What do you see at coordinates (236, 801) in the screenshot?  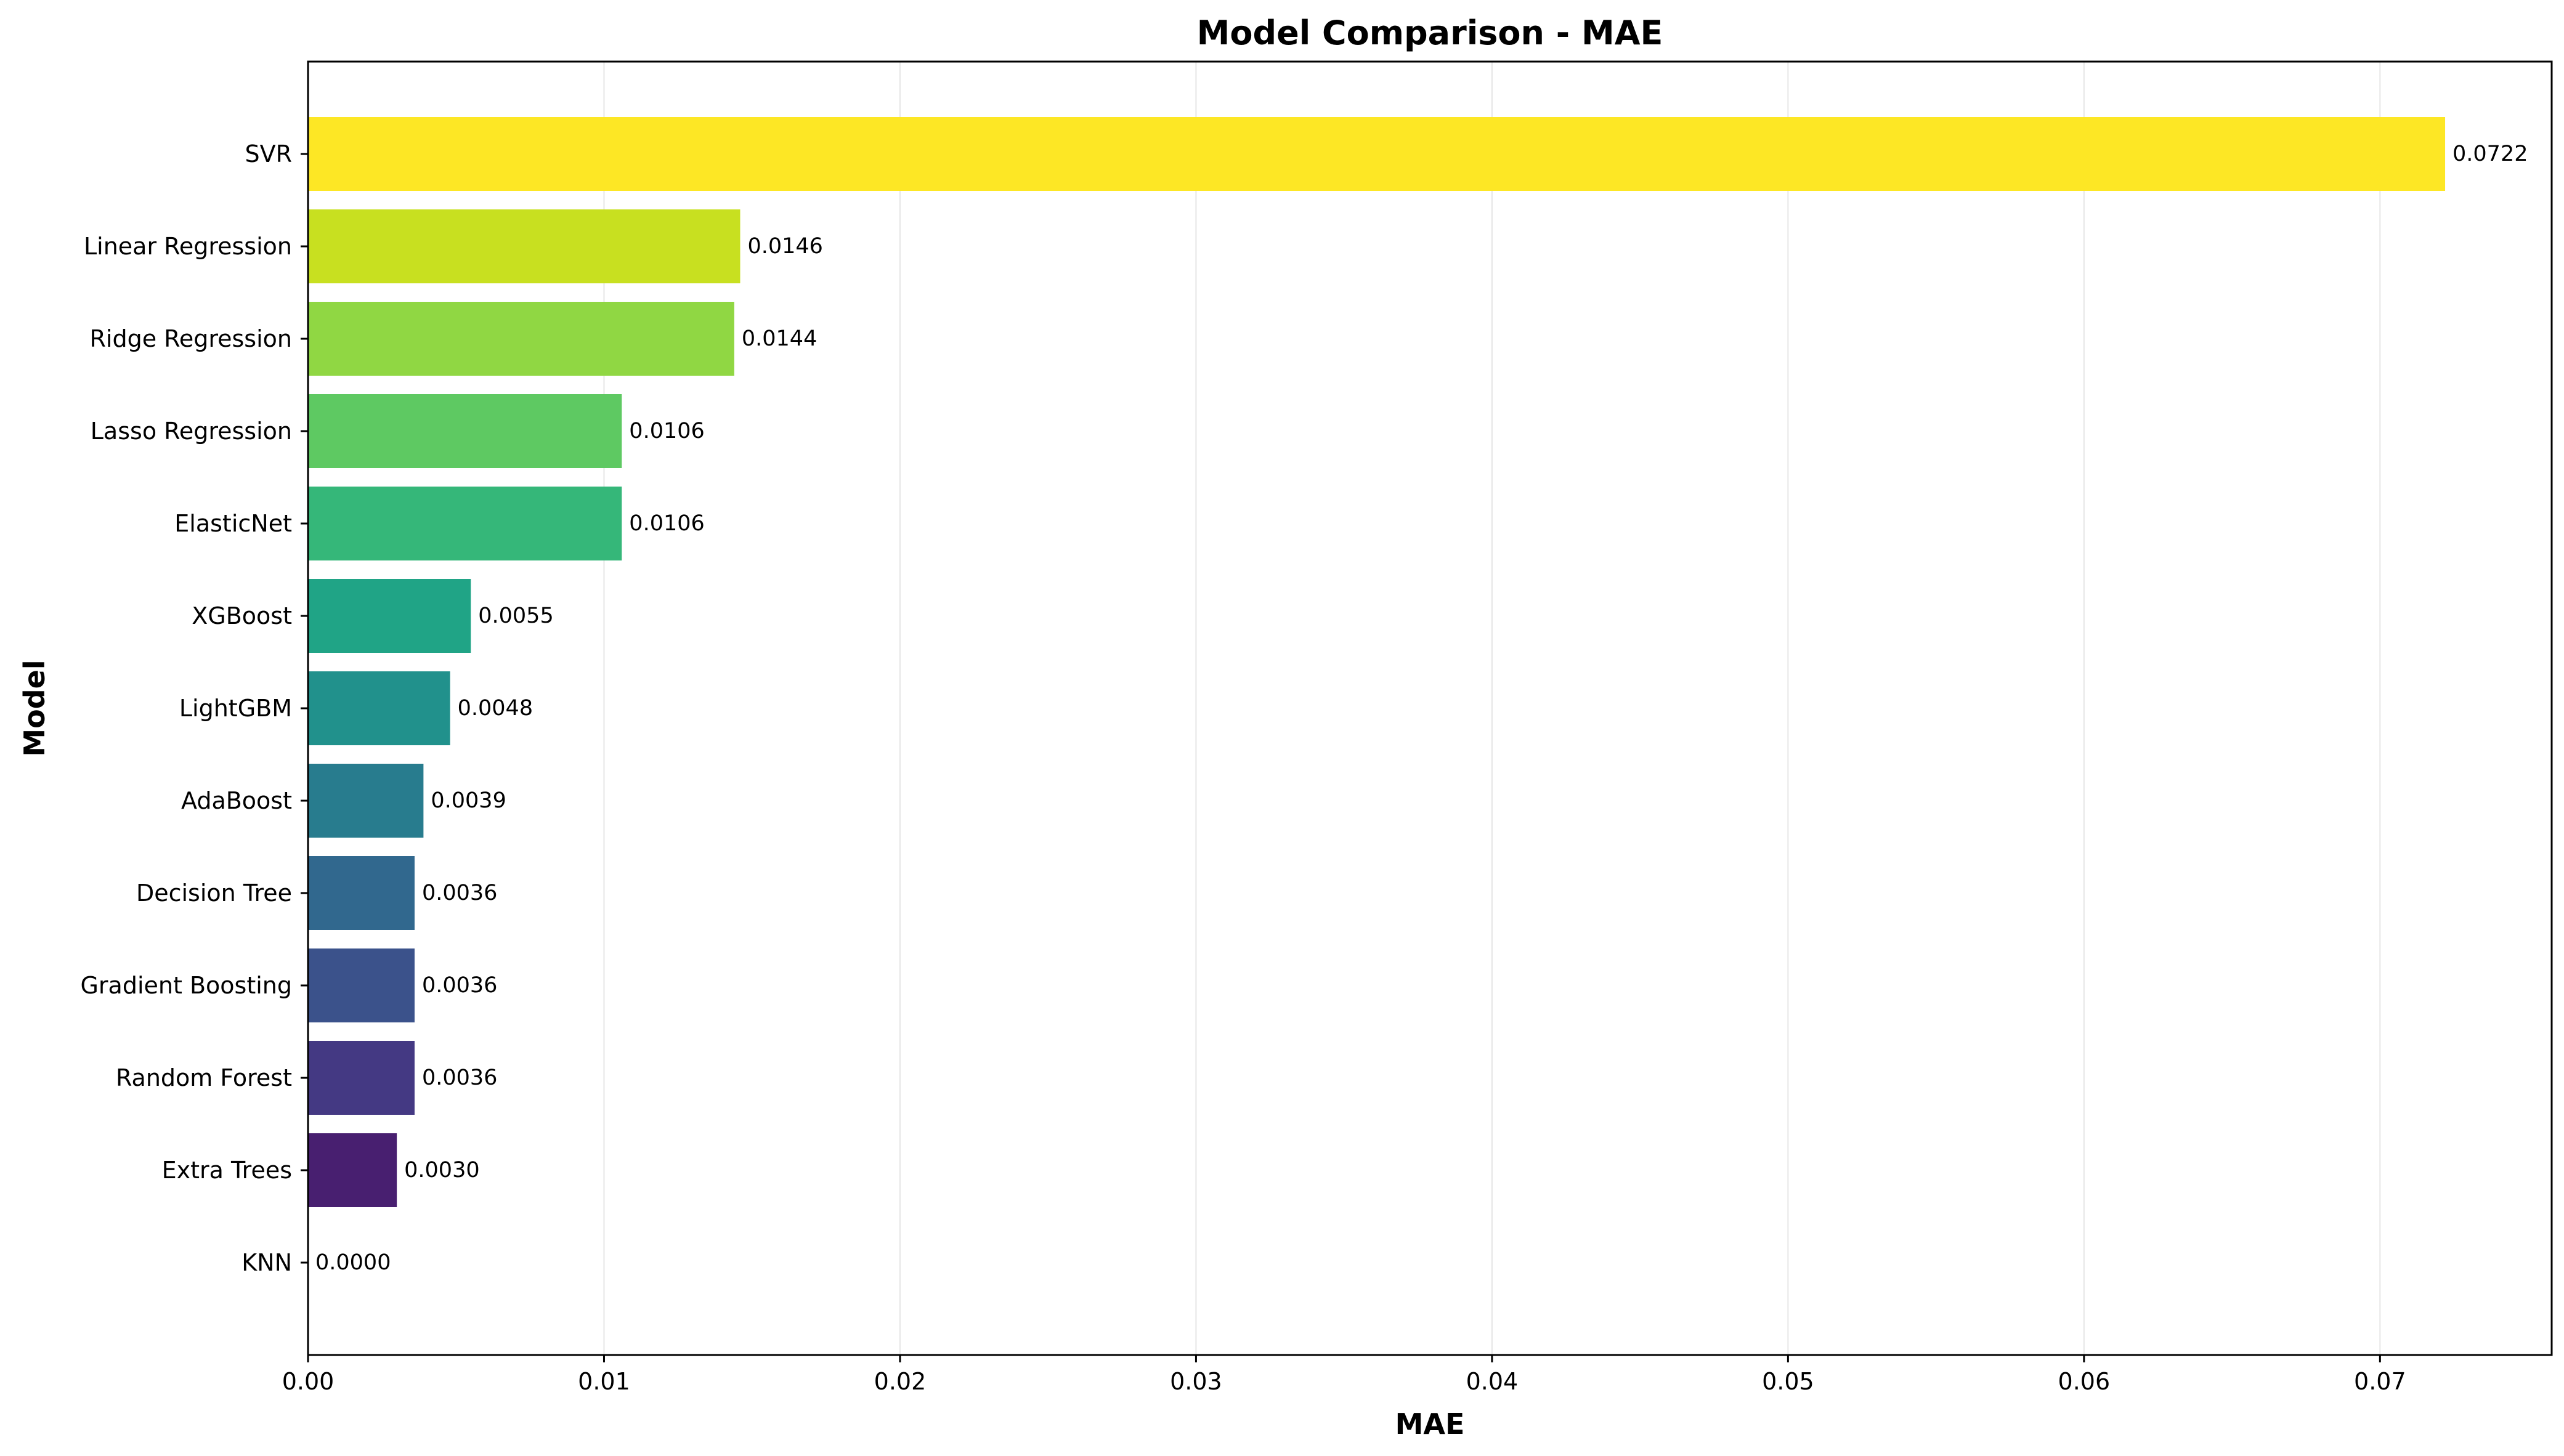 I see `y-tick-label: AdaBoost` at bounding box center [236, 801].